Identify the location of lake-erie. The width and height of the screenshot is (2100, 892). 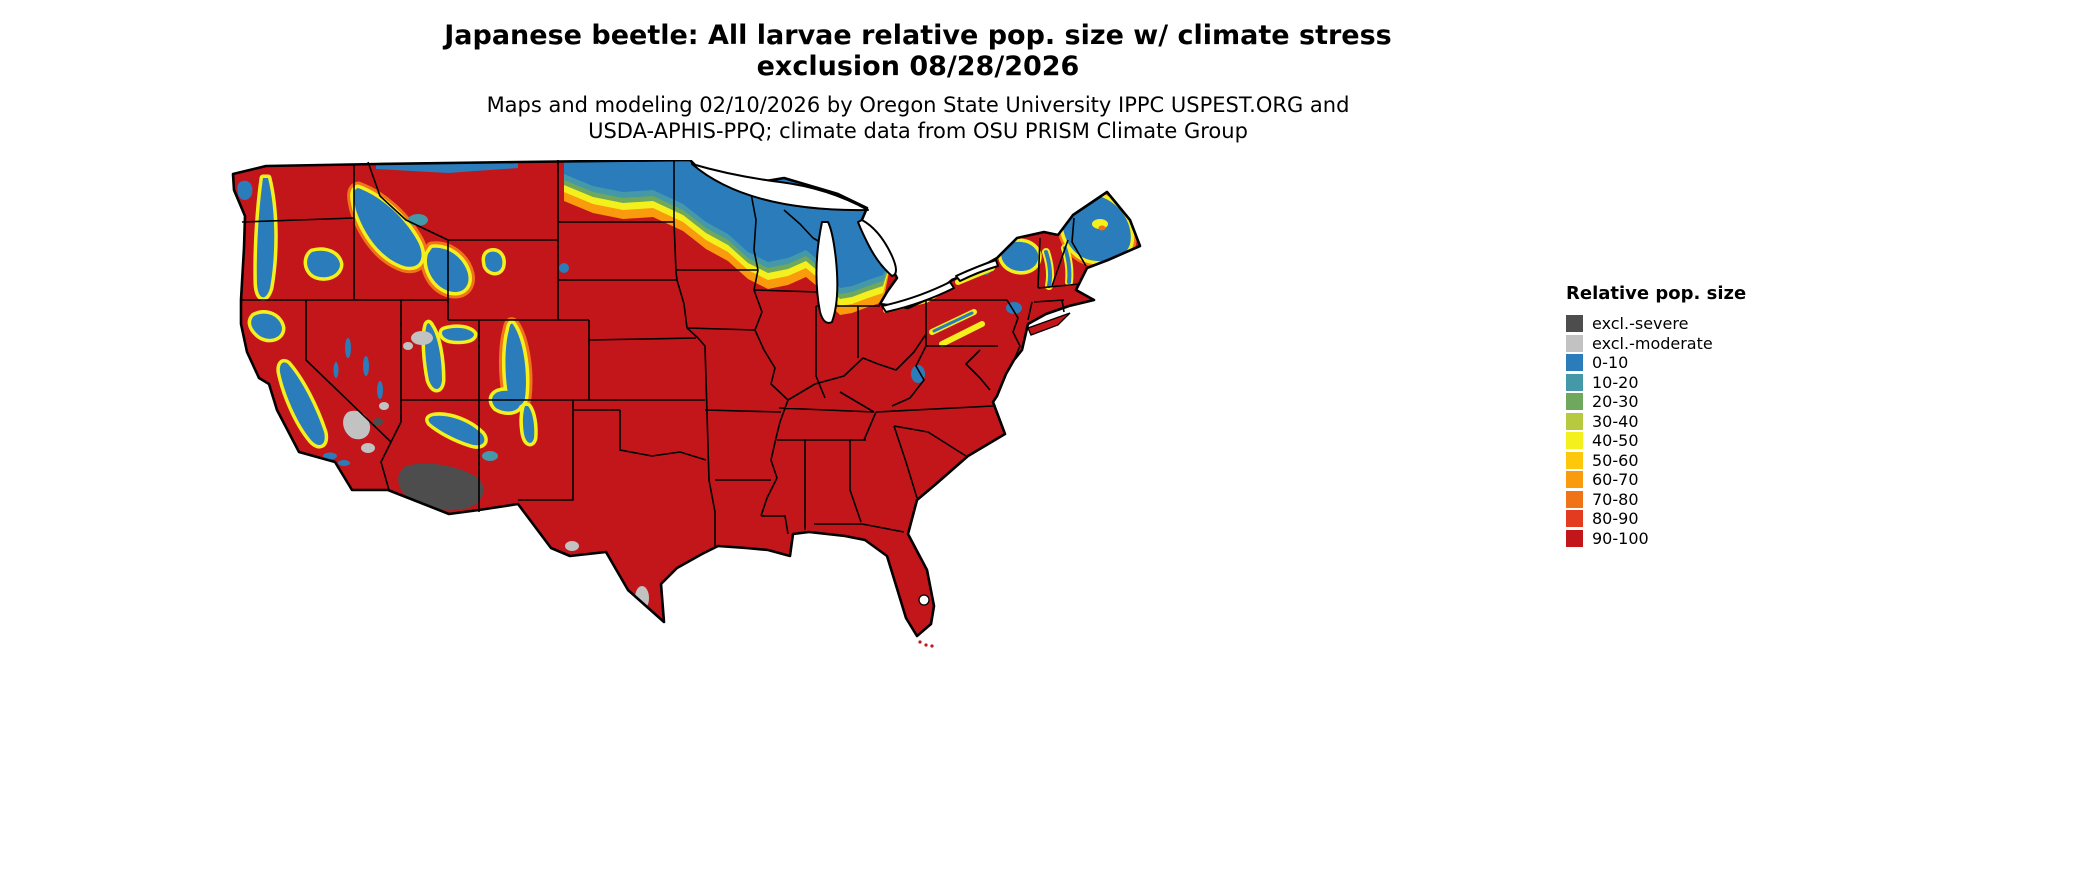
(918, 297).